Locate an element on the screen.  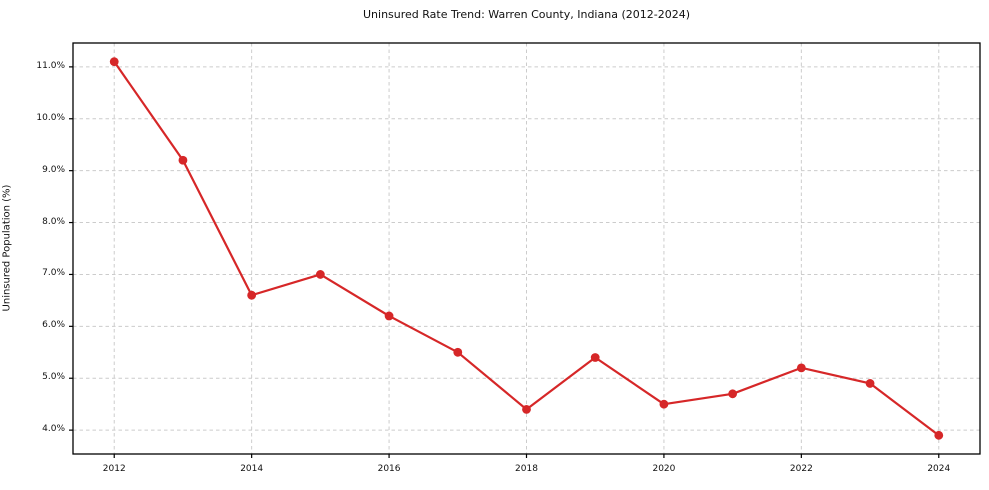
y-tick-label: 7.0% is located at coordinates (53, 273).